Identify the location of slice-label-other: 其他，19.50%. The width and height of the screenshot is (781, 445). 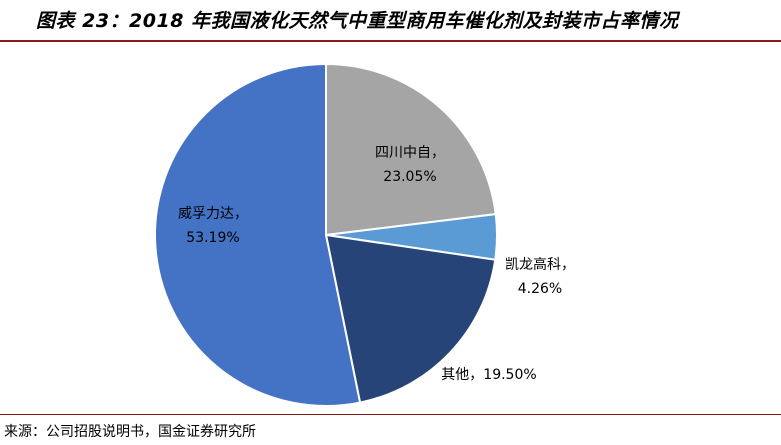
(488, 375).